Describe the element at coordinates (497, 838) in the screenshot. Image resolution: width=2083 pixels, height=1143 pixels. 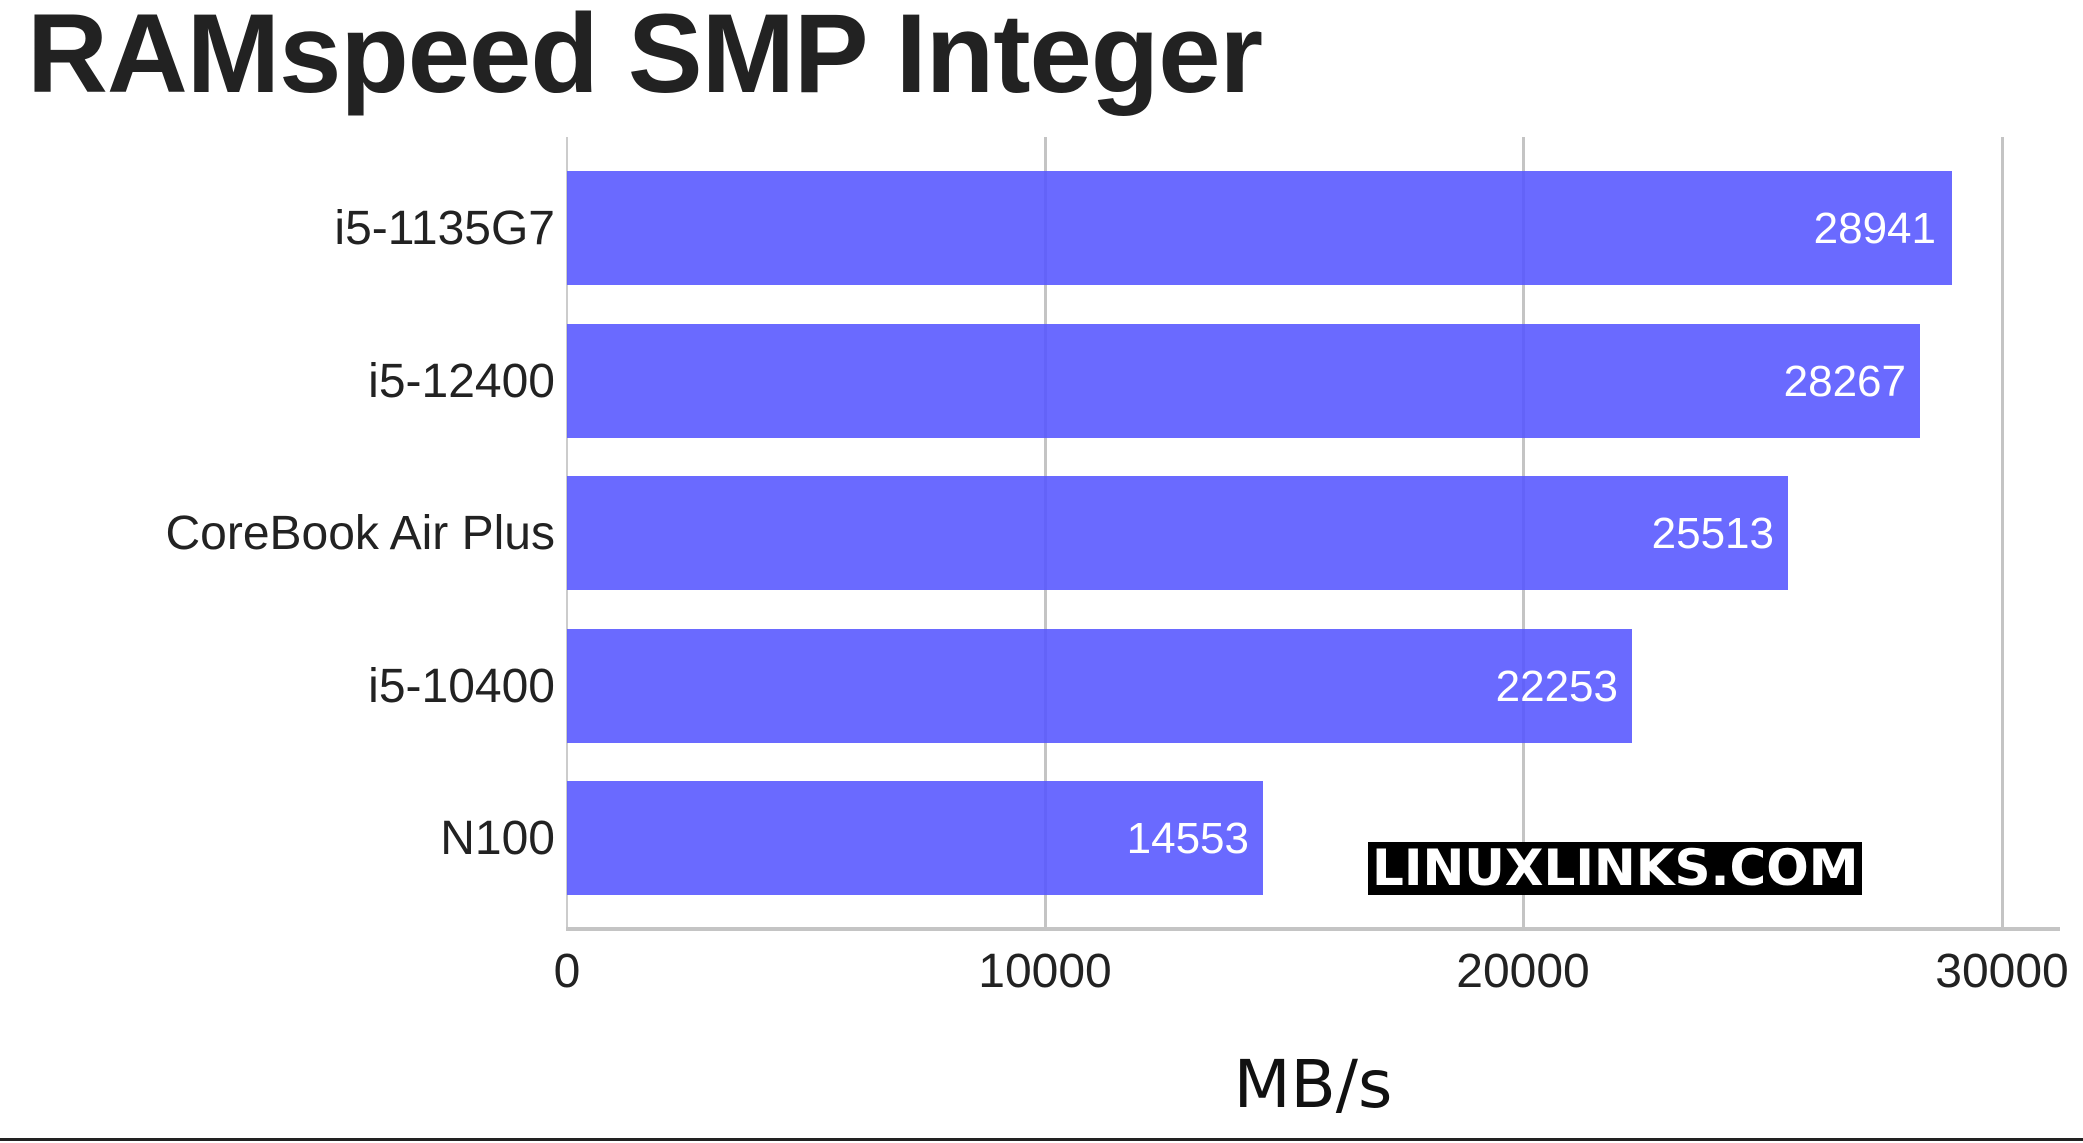
I see `category-label: N100` at that location.